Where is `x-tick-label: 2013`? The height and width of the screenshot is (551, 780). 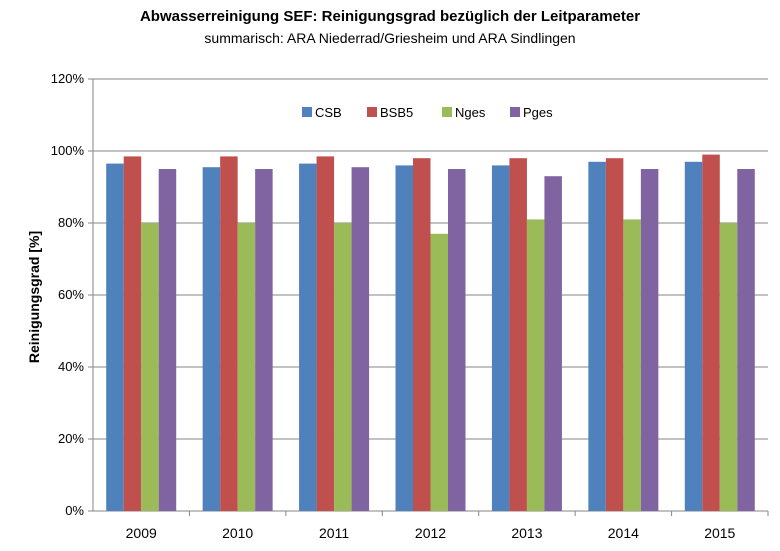 x-tick-label: 2013 is located at coordinates (526, 533).